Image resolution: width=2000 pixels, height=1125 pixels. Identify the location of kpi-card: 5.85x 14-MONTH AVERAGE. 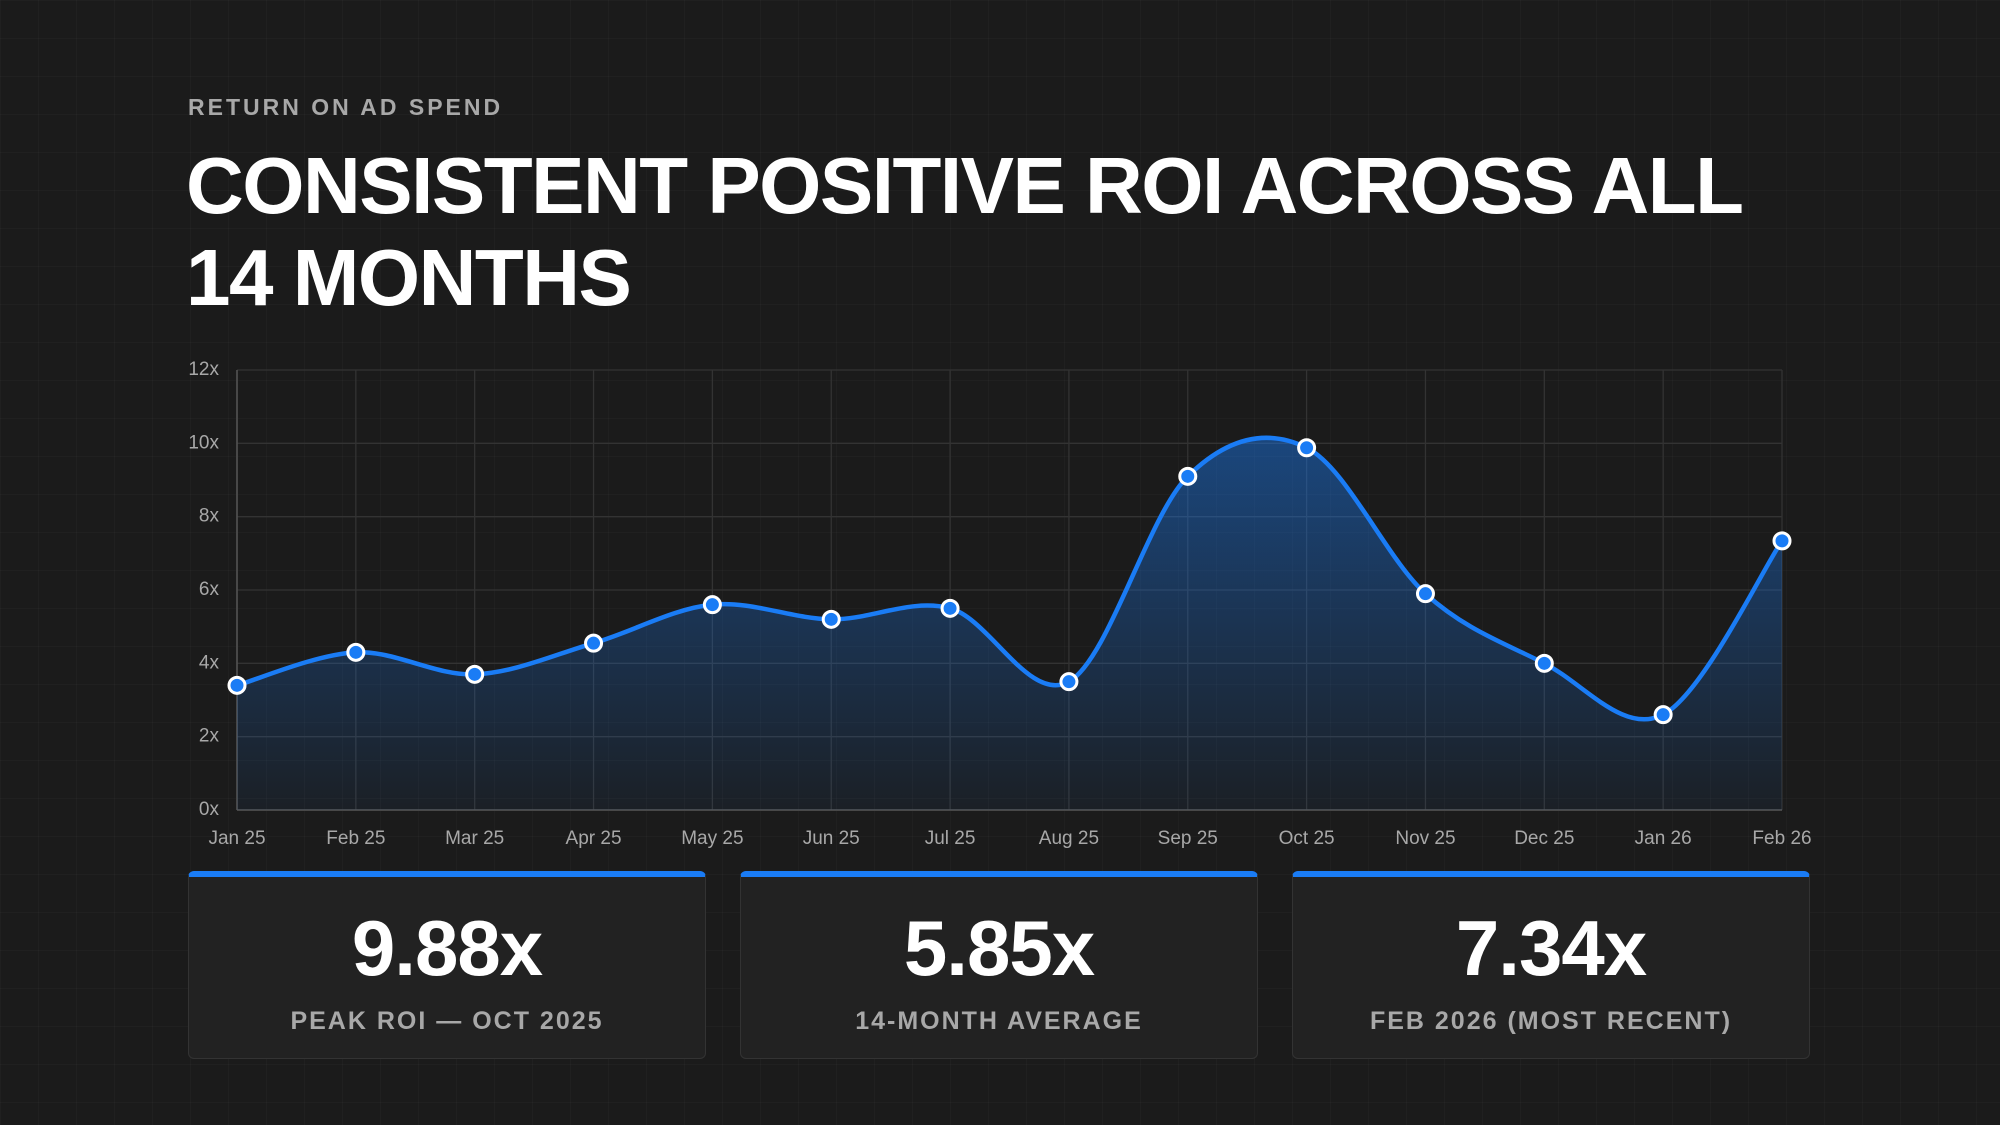
(999, 965).